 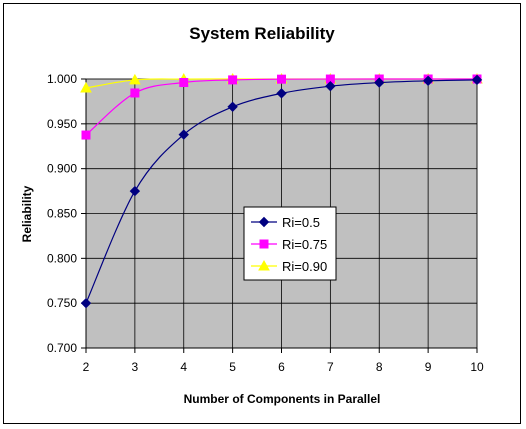 I want to click on y-tick-label: 0.850, so click(x=62, y=214).